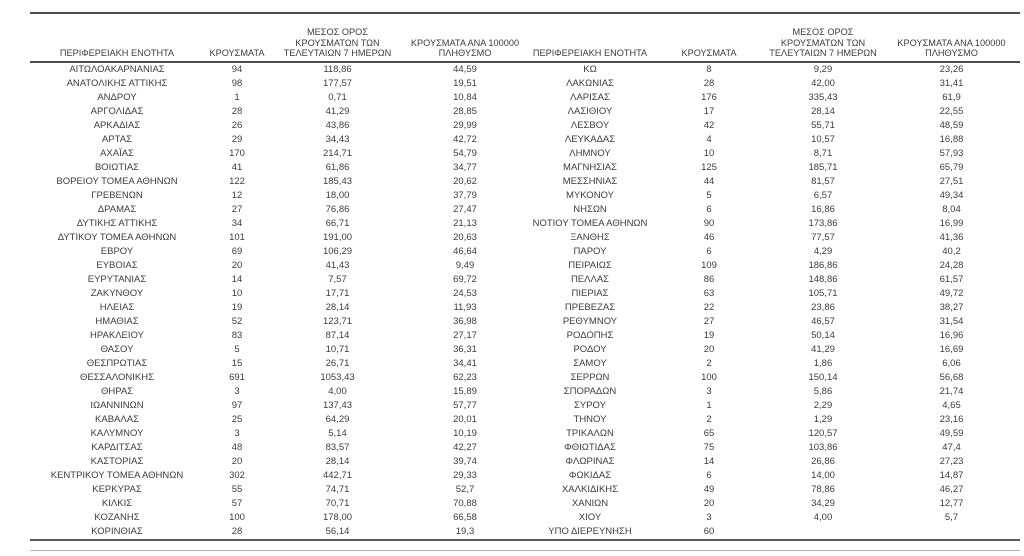 The width and height of the screenshot is (1024, 556). What do you see at coordinates (337, 461) in the screenshot?
I see `avg-7day-cell: 28,14` at bounding box center [337, 461].